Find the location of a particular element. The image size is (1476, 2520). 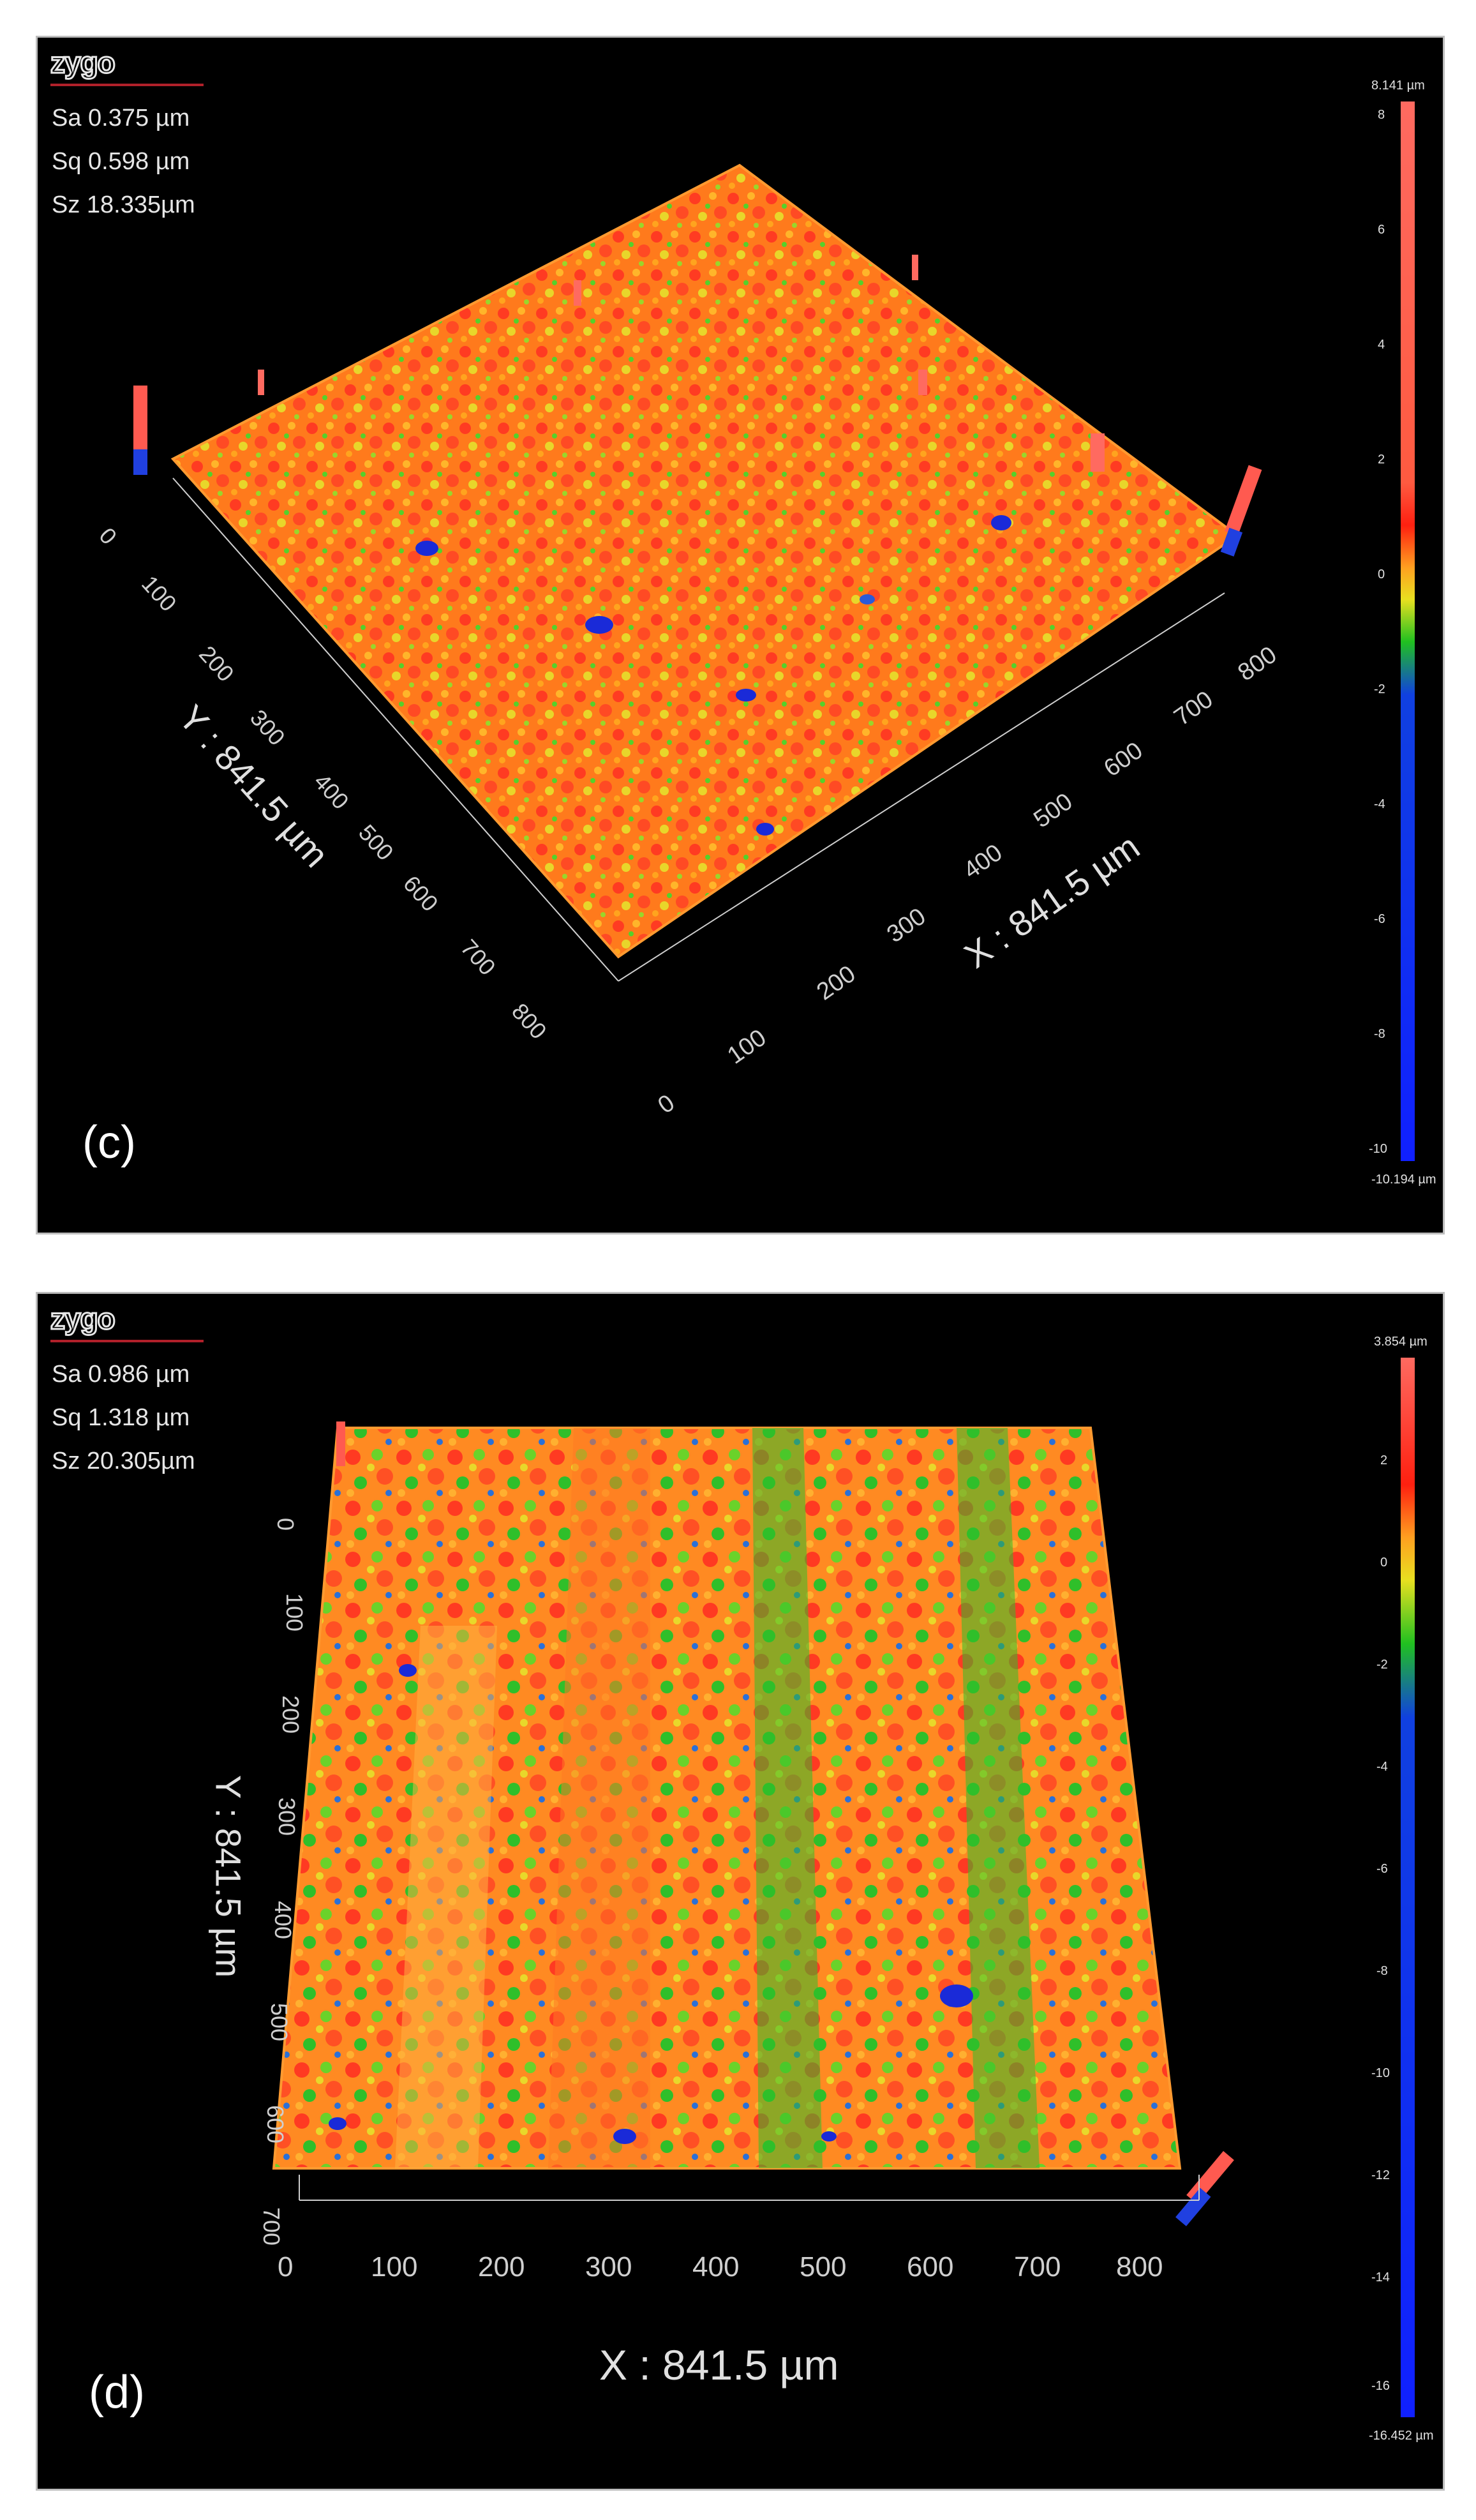

colorbar-gradient-c is located at coordinates (1408, 631).